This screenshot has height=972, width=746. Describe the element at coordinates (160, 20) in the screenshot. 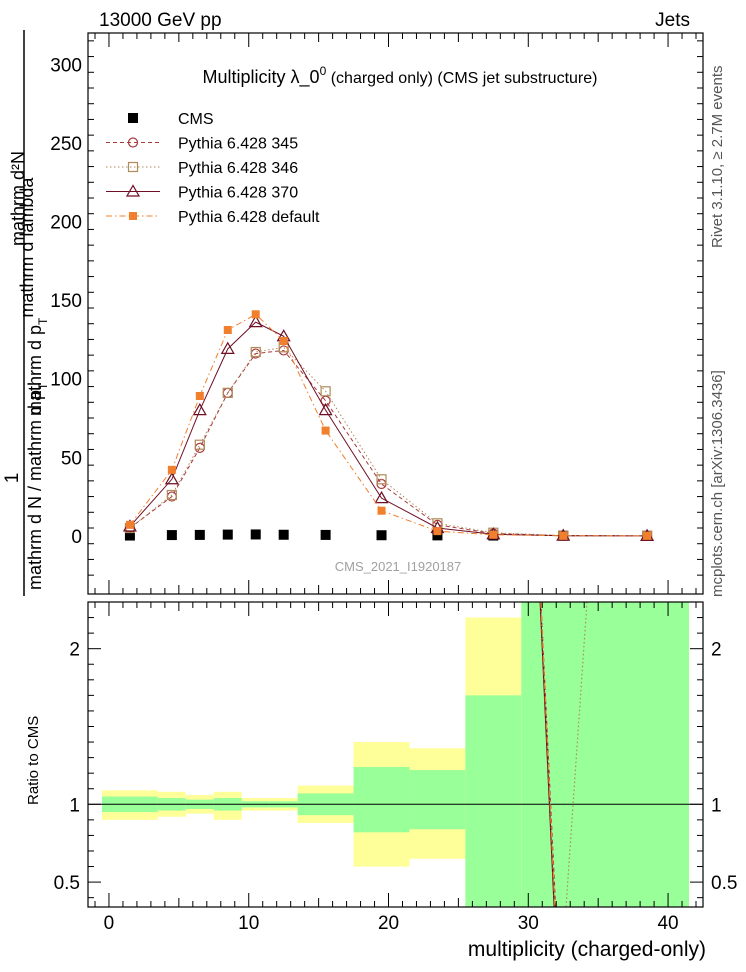

I see `header-energy-label: 13000 GeV pp` at that location.